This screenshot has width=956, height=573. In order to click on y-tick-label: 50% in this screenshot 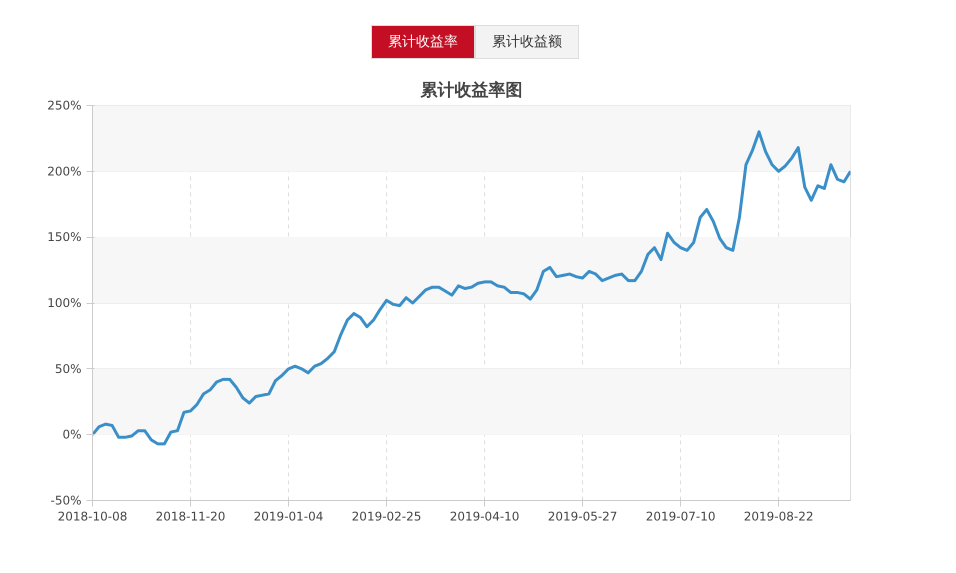, I will do `click(68, 369)`.